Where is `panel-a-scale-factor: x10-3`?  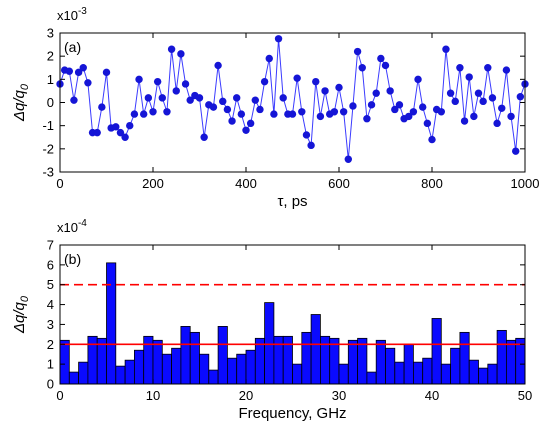 panel-a-scale-factor: x10-3 is located at coordinates (72, 14).